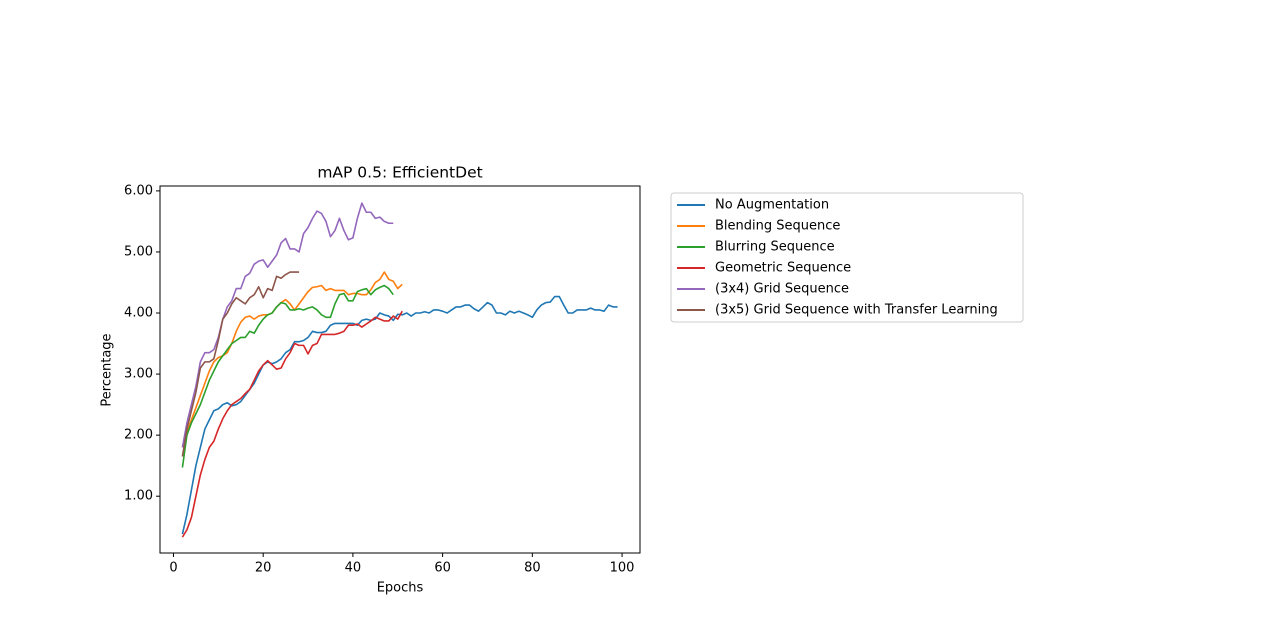 The height and width of the screenshot is (625, 1280). Describe the element at coordinates (777, 226) in the screenshot. I see `legend-label: Blending Sequence` at that location.